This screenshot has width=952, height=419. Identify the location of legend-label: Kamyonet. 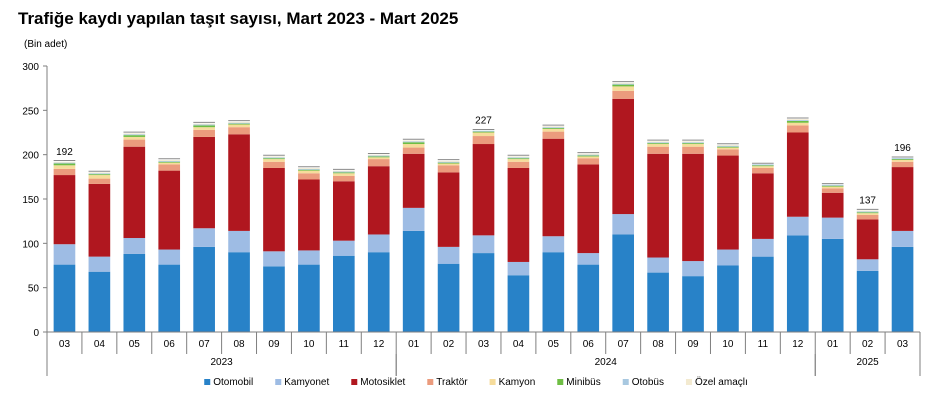
(306, 382).